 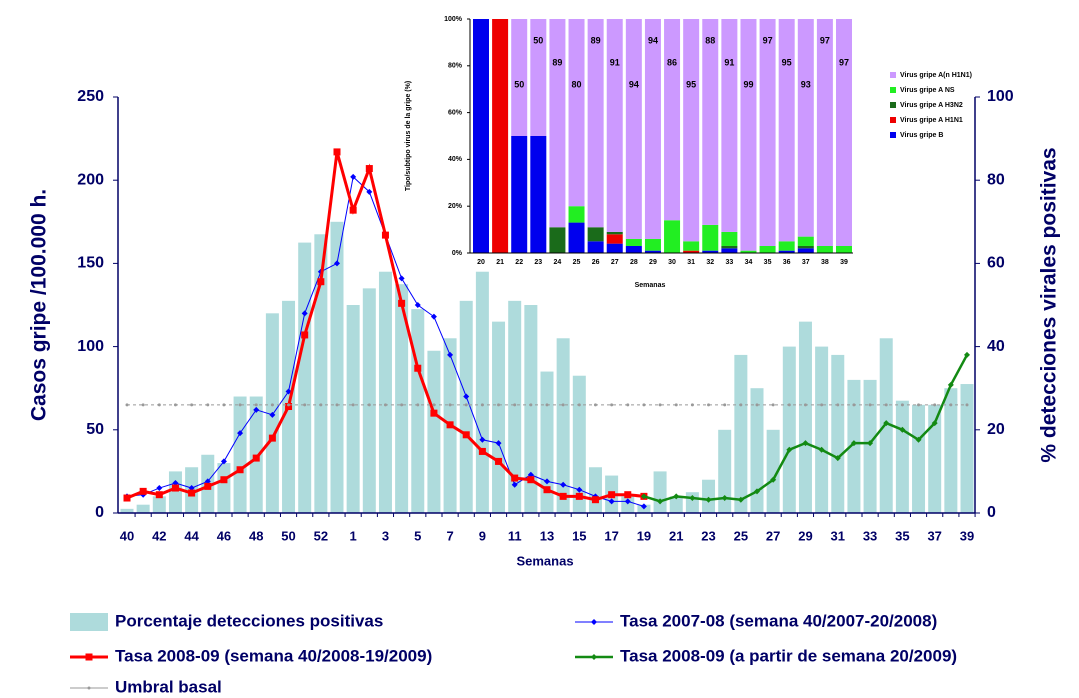 What do you see at coordinates (408, 136) in the screenshot?
I see `inset-y-title: Tipo/subtipo virus de la gripe (%)` at bounding box center [408, 136].